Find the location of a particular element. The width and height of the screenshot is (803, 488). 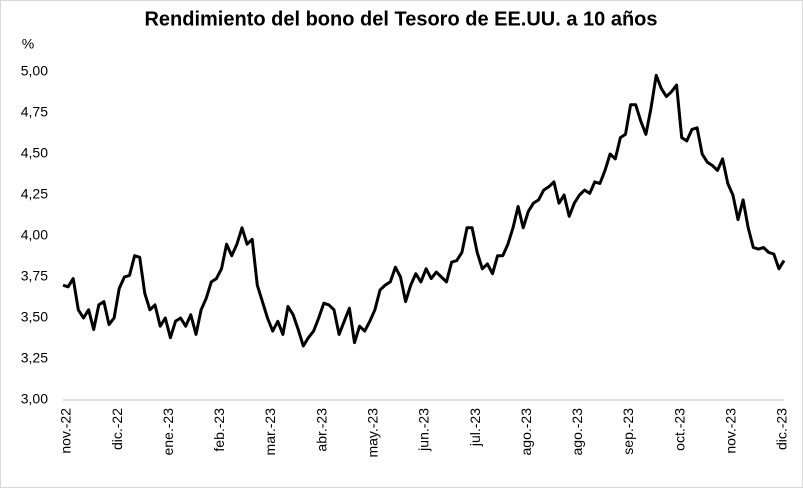

x-tick-label: nov.-22 is located at coordinates (66, 431).